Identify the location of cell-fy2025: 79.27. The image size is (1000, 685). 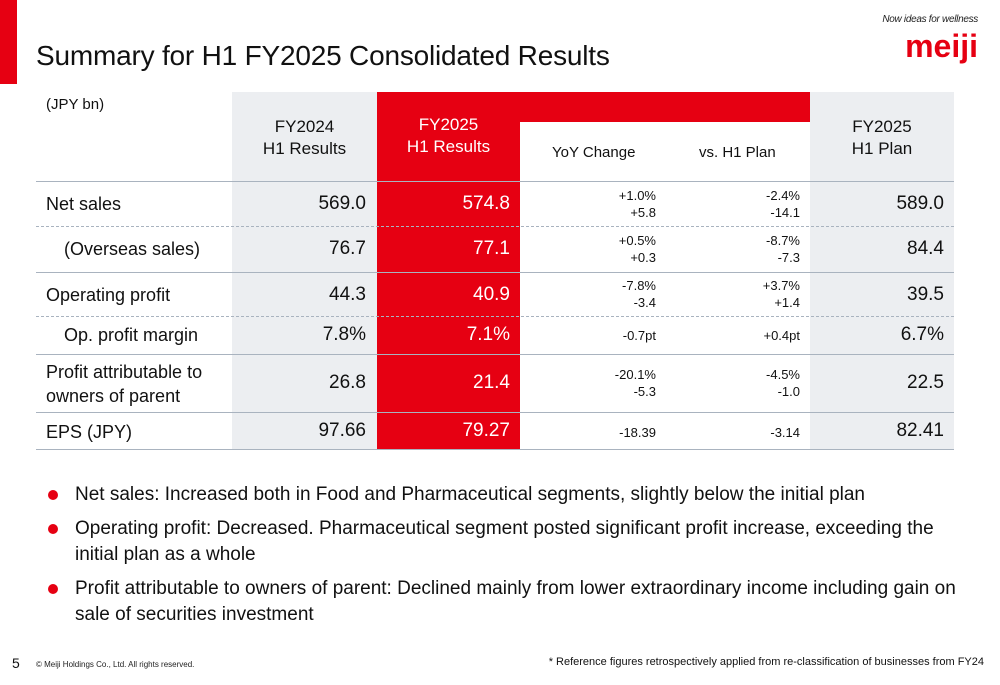
(486, 430).